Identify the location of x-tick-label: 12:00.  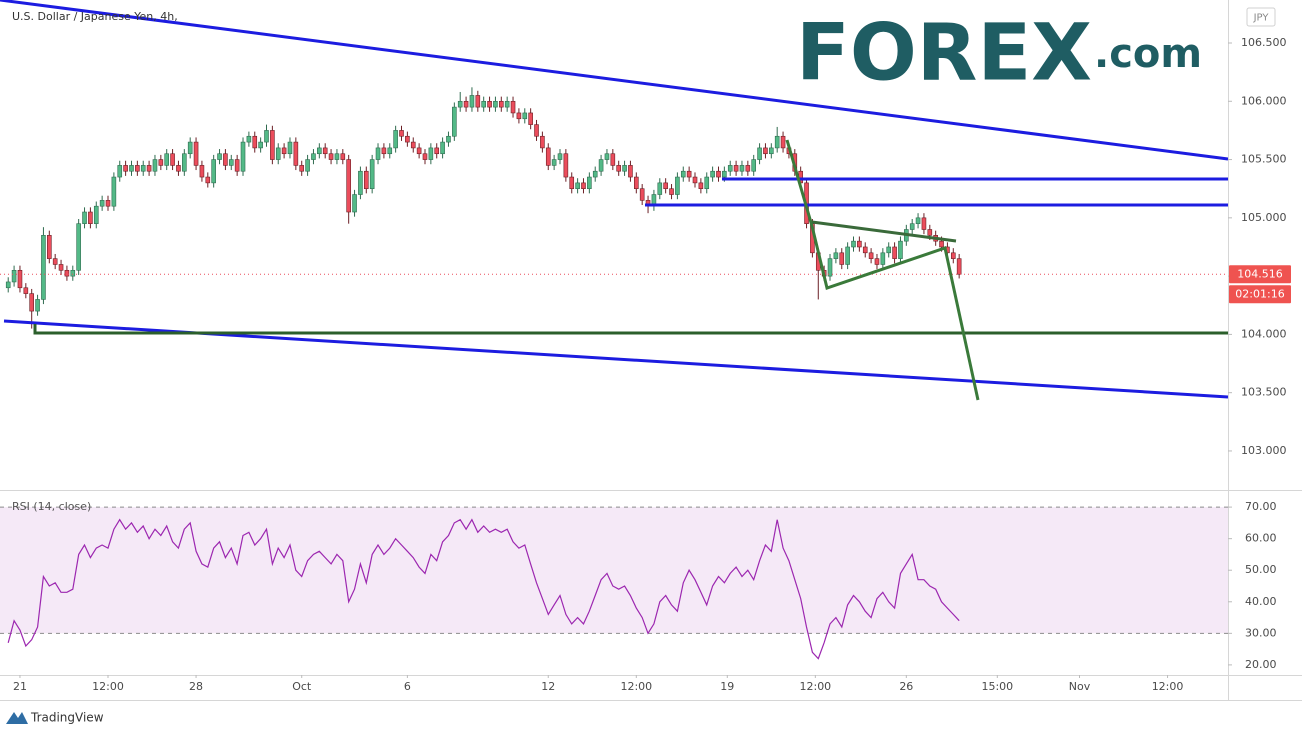
(1168, 686).